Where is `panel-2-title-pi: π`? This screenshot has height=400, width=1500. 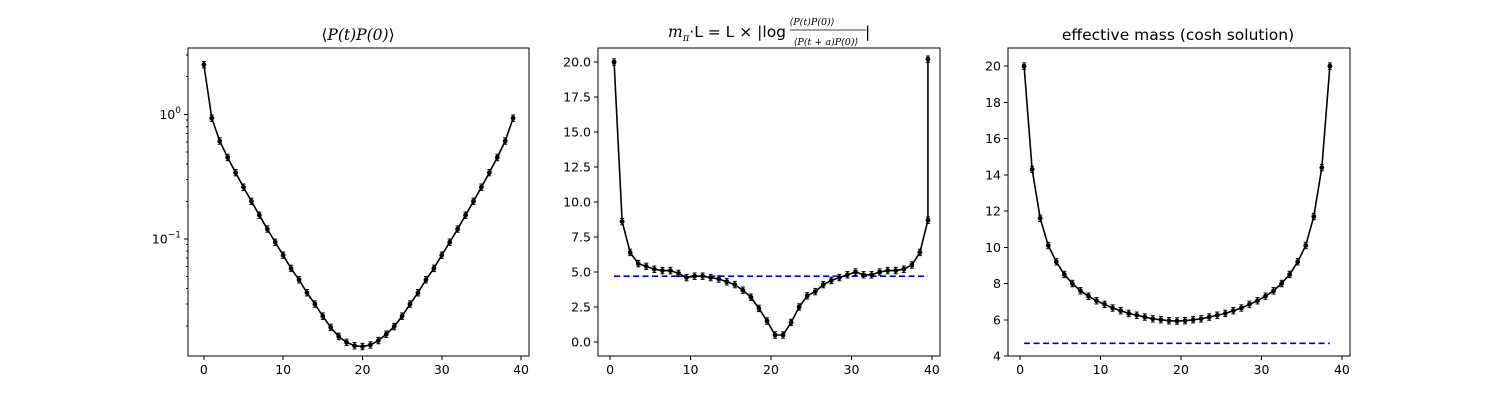 panel-2-title-pi: π is located at coordinates (686, 38).